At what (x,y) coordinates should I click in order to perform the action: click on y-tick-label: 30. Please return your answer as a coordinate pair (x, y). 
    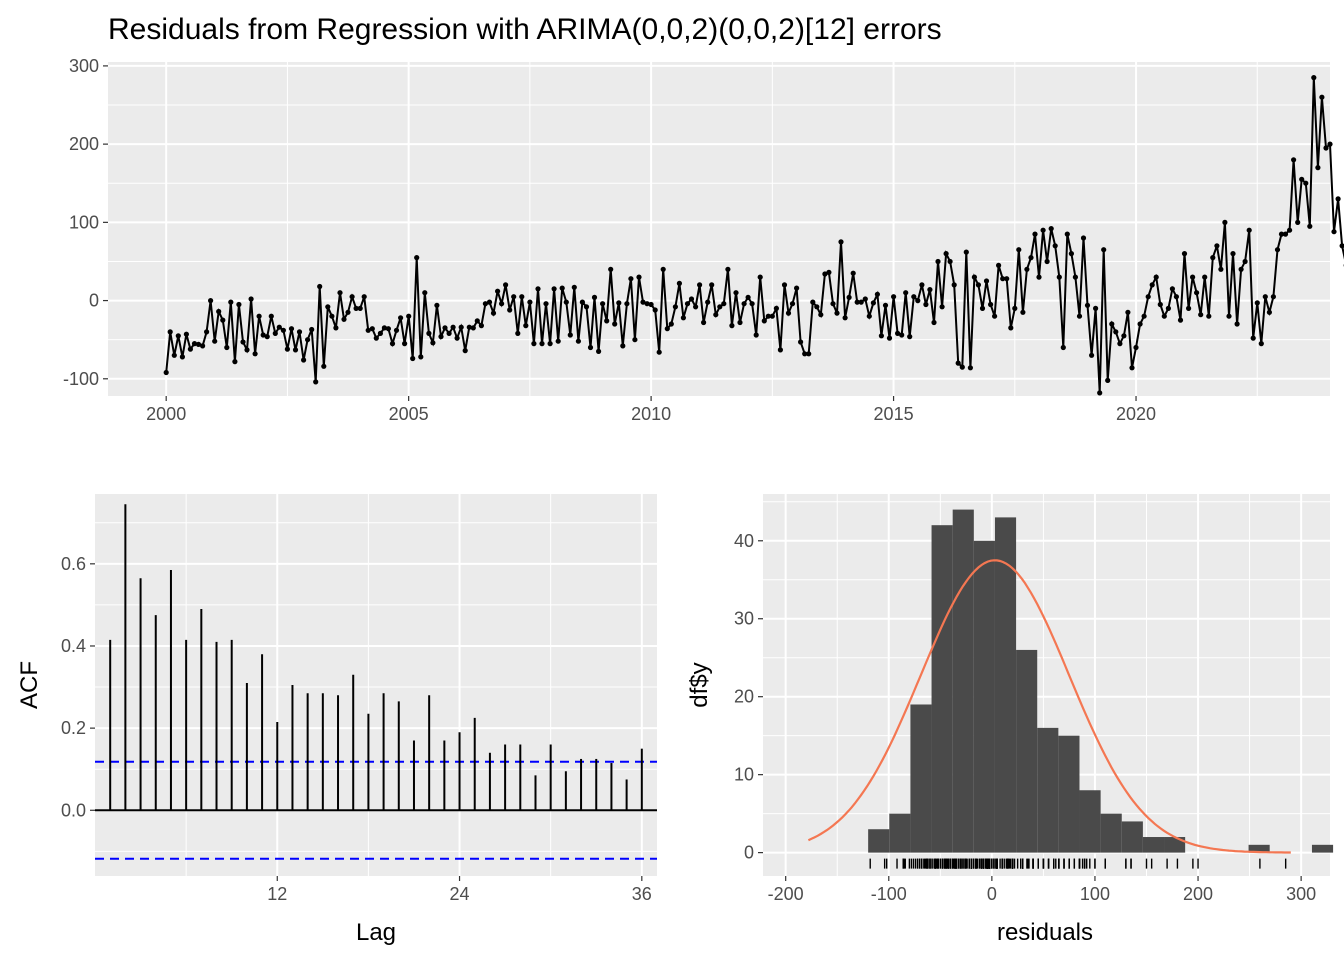
    Looking at the image, I should click on (744, 619).